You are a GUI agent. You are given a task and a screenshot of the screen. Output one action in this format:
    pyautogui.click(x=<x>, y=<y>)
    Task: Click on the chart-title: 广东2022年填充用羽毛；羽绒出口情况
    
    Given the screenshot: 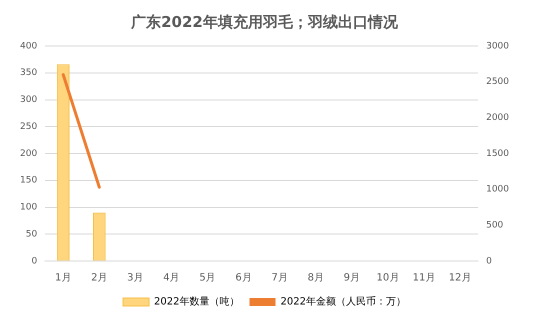 What is the action you would take?
    pyautogui.click(x=264, y=21)
    